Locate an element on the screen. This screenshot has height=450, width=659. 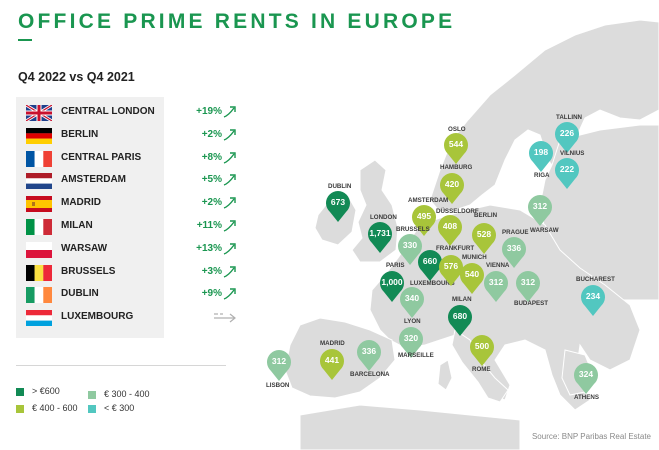
map-pin-milan: 680 is located at coordinates (460, 321).